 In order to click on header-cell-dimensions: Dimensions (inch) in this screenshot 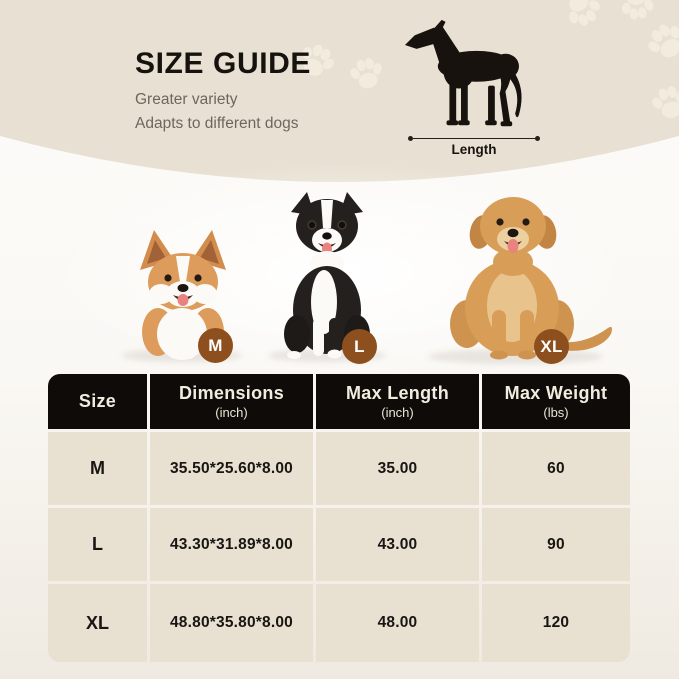, I will do `click(231, 401)`.